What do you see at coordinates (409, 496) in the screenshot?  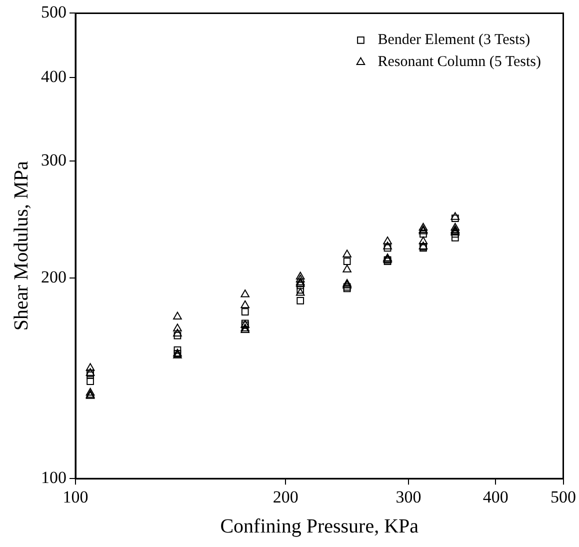 I see `x-tick-label: 300` at bounding box center [409, 496].